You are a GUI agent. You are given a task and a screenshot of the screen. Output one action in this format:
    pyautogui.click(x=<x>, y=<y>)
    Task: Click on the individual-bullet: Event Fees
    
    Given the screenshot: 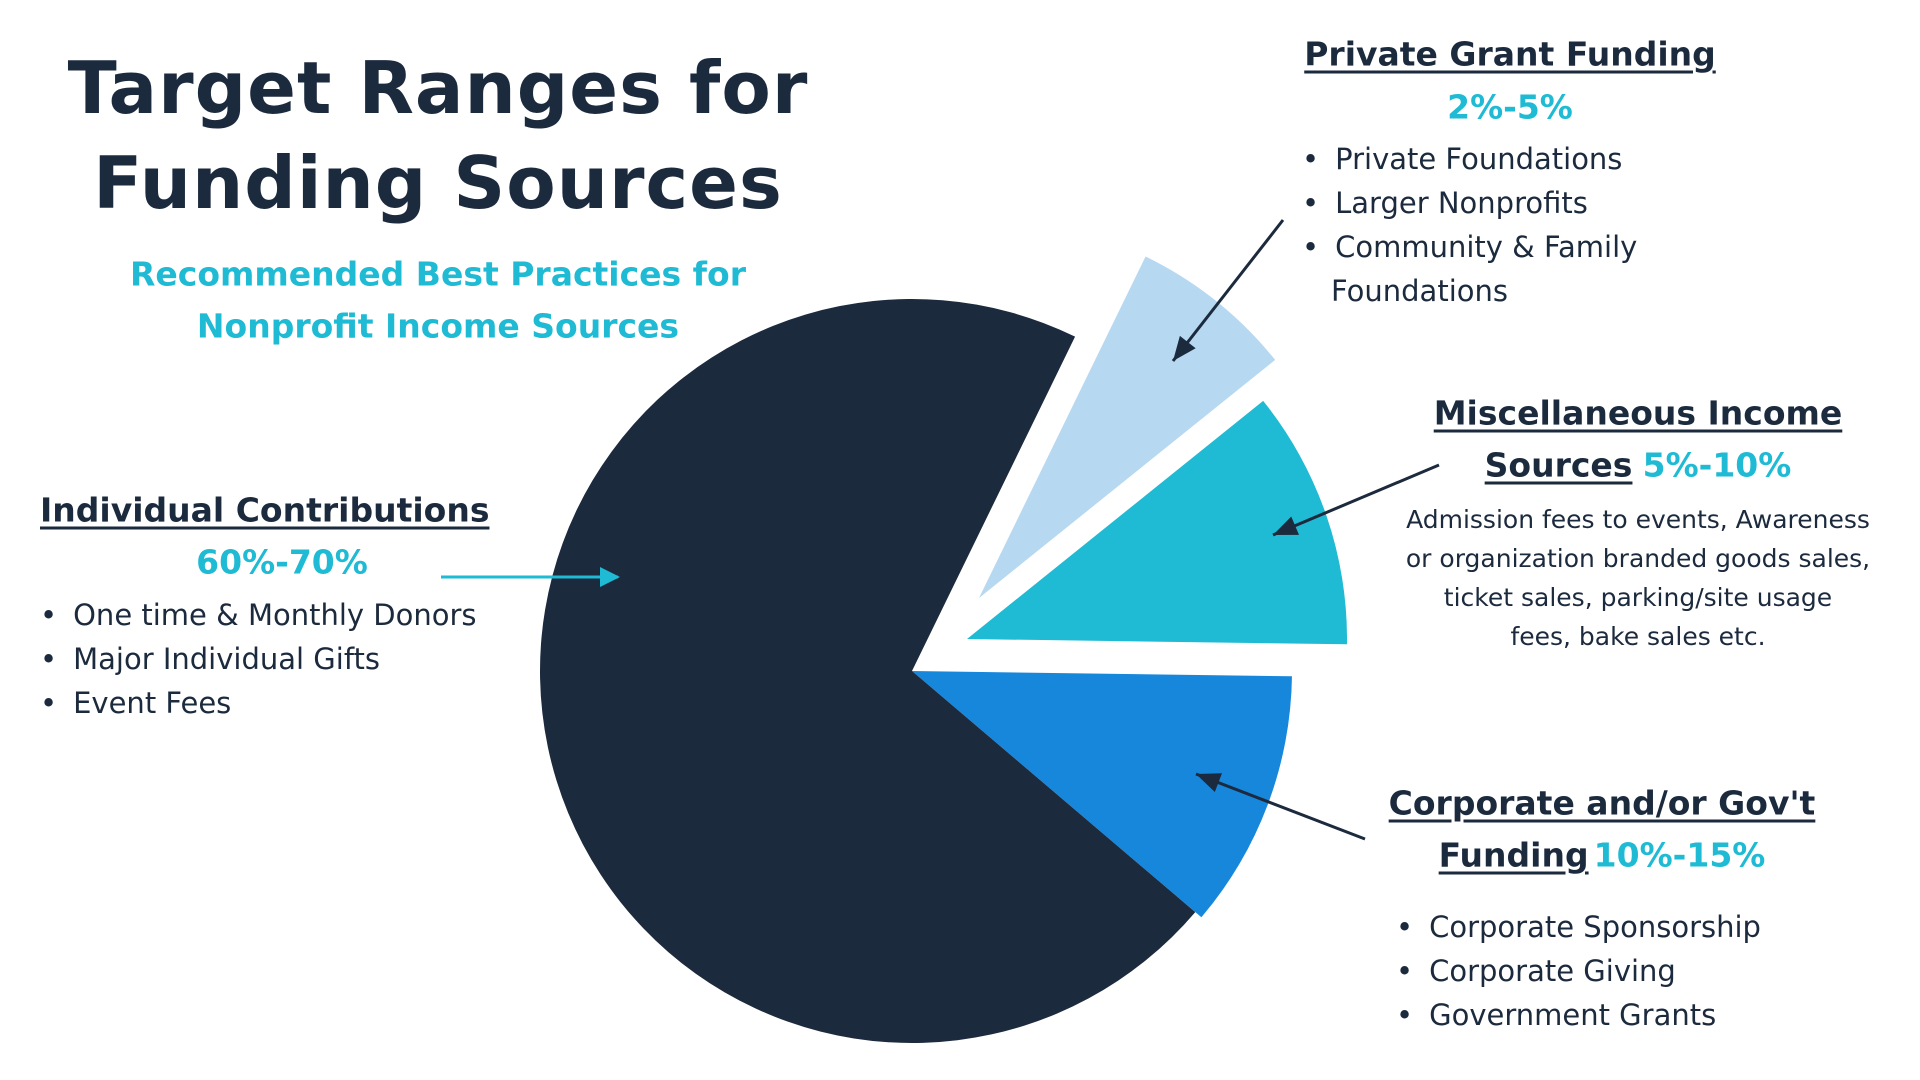 What is the action you would take?
    pyautogui.click(x=135, y=703)
    